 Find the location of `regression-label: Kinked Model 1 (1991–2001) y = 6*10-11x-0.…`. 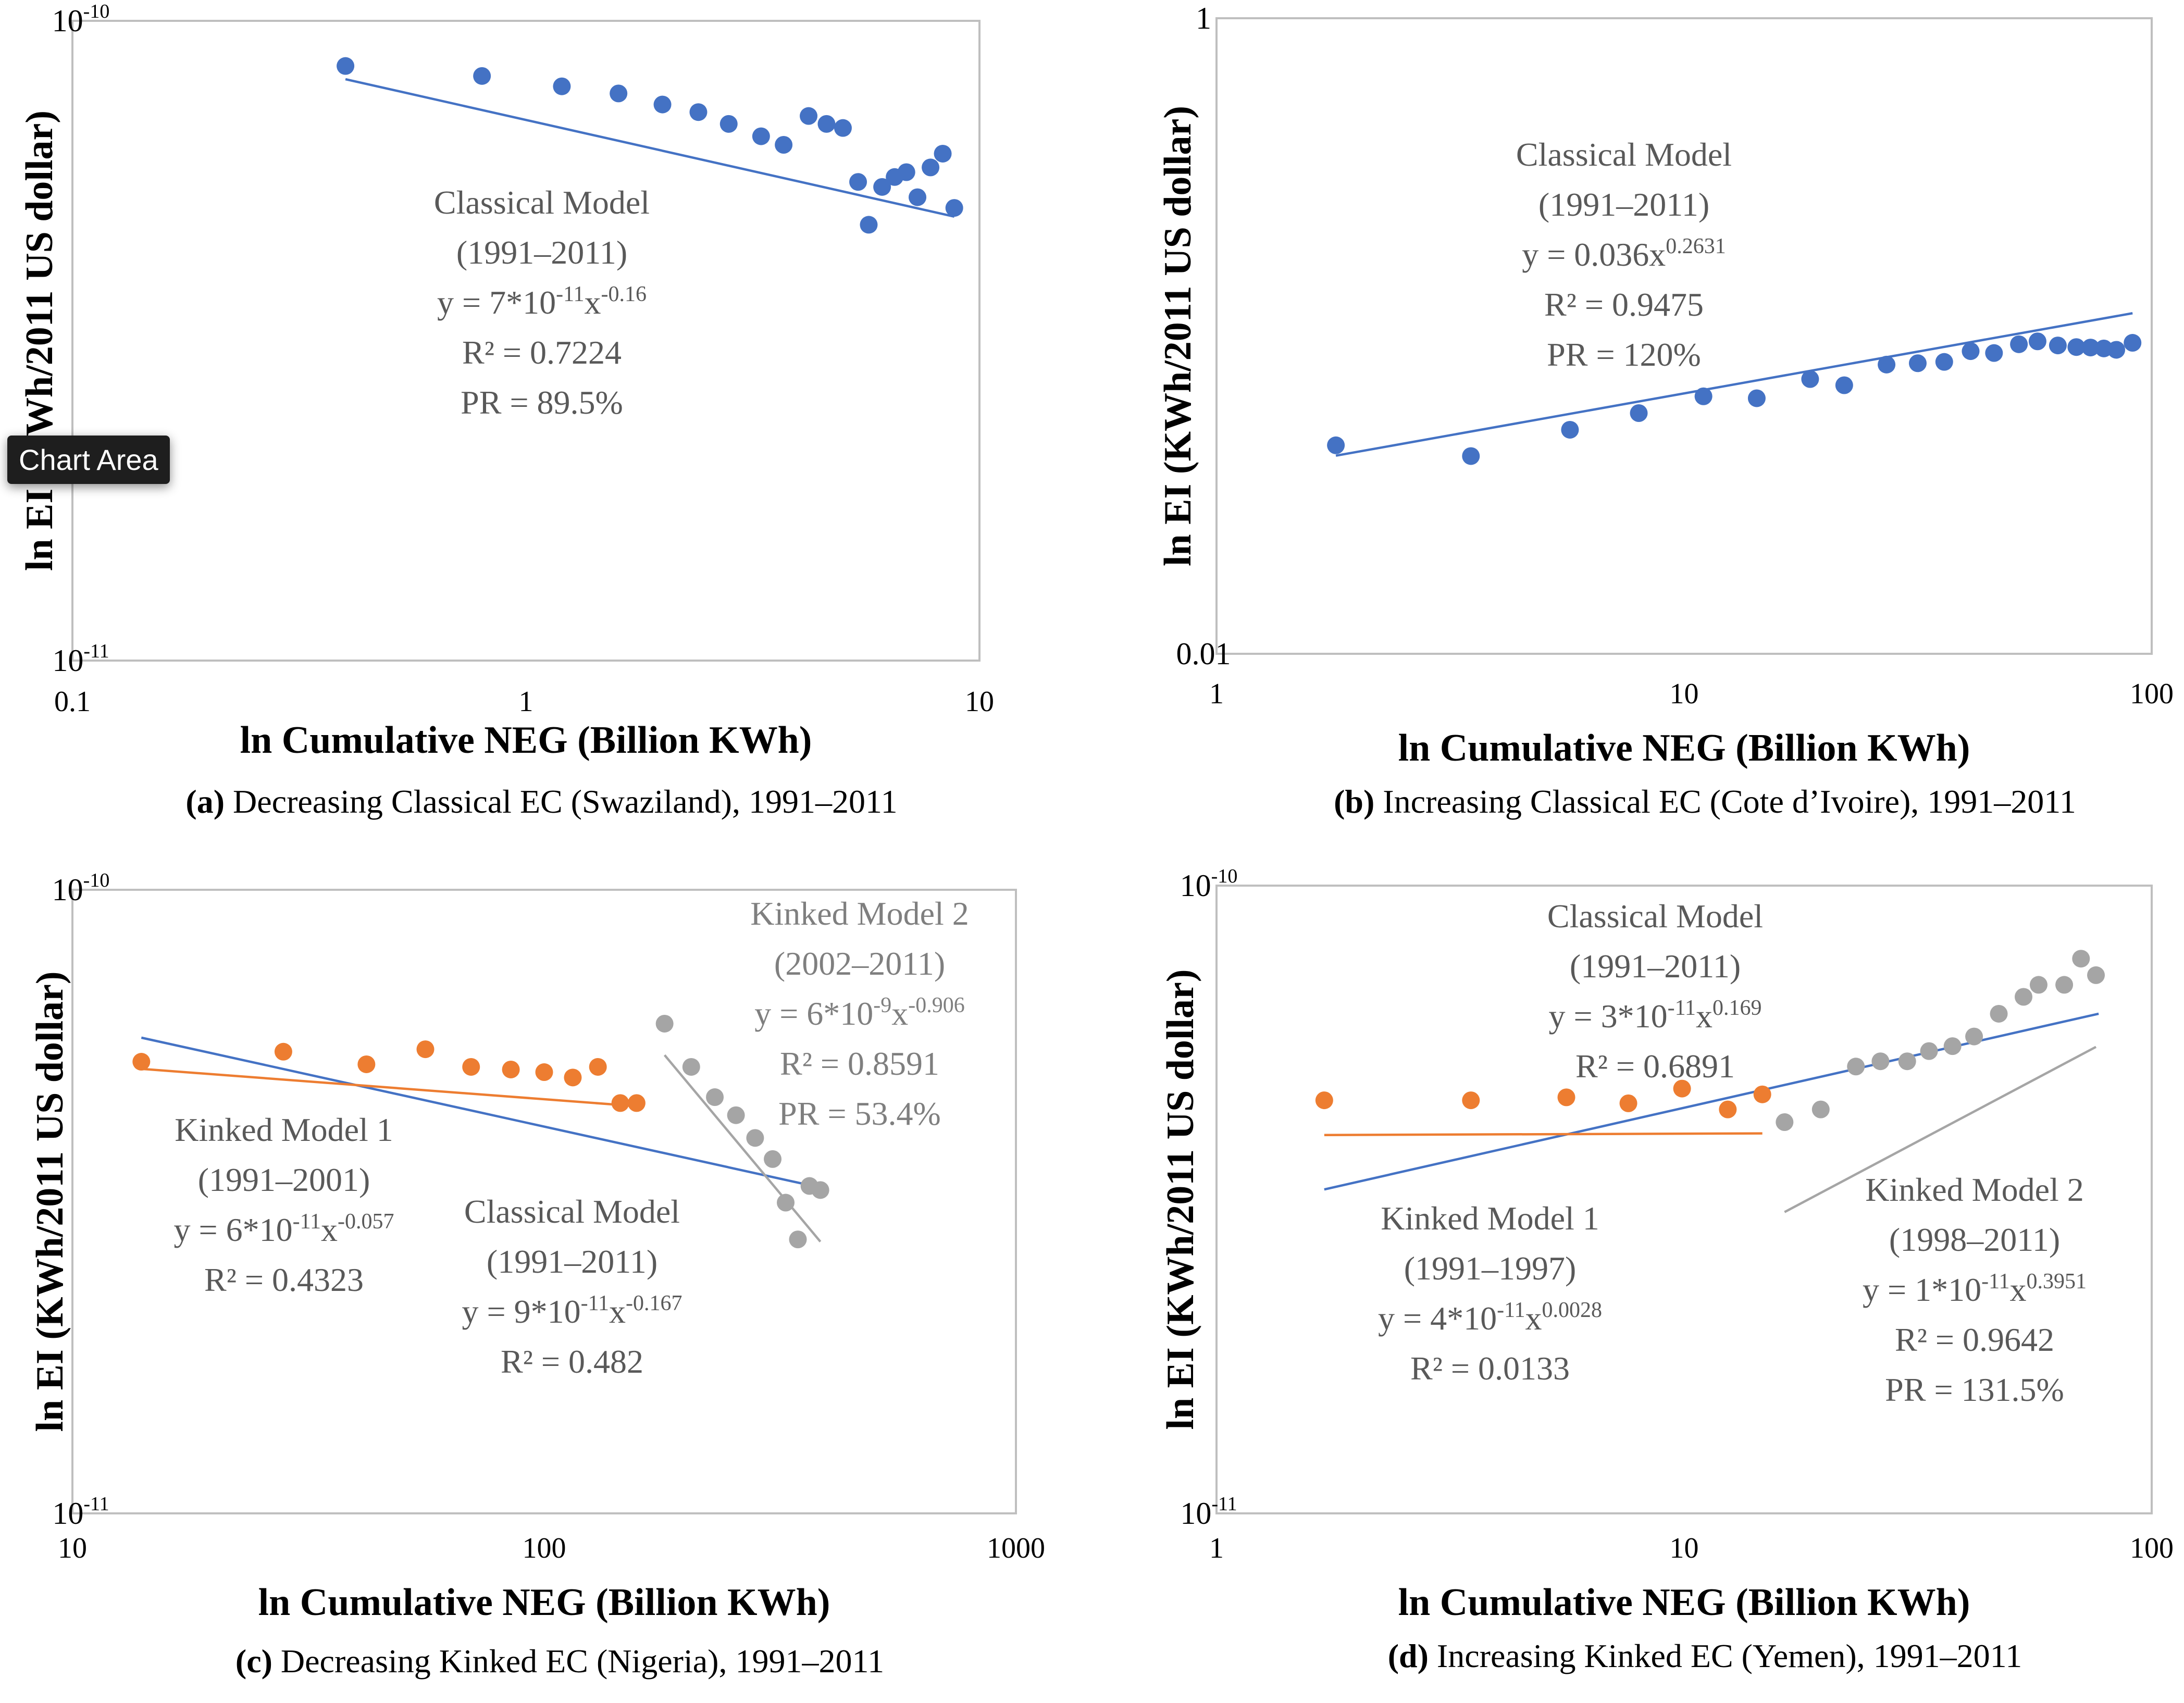

regression-label: Kinked Model 1 (1991–2001) y = 6*10-11x-0.… is located at coordinates (283, 1204).